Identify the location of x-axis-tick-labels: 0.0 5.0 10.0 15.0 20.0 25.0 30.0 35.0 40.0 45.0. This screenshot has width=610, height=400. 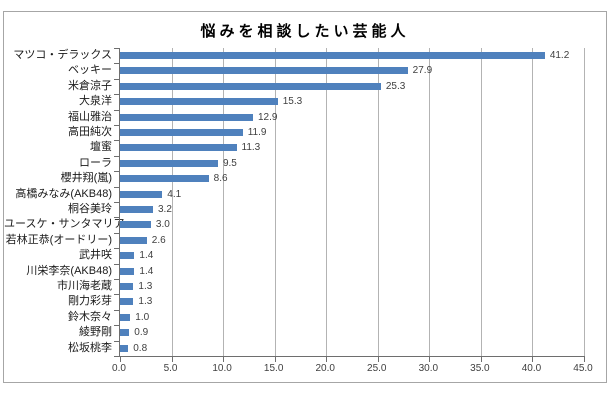
(352, 370).